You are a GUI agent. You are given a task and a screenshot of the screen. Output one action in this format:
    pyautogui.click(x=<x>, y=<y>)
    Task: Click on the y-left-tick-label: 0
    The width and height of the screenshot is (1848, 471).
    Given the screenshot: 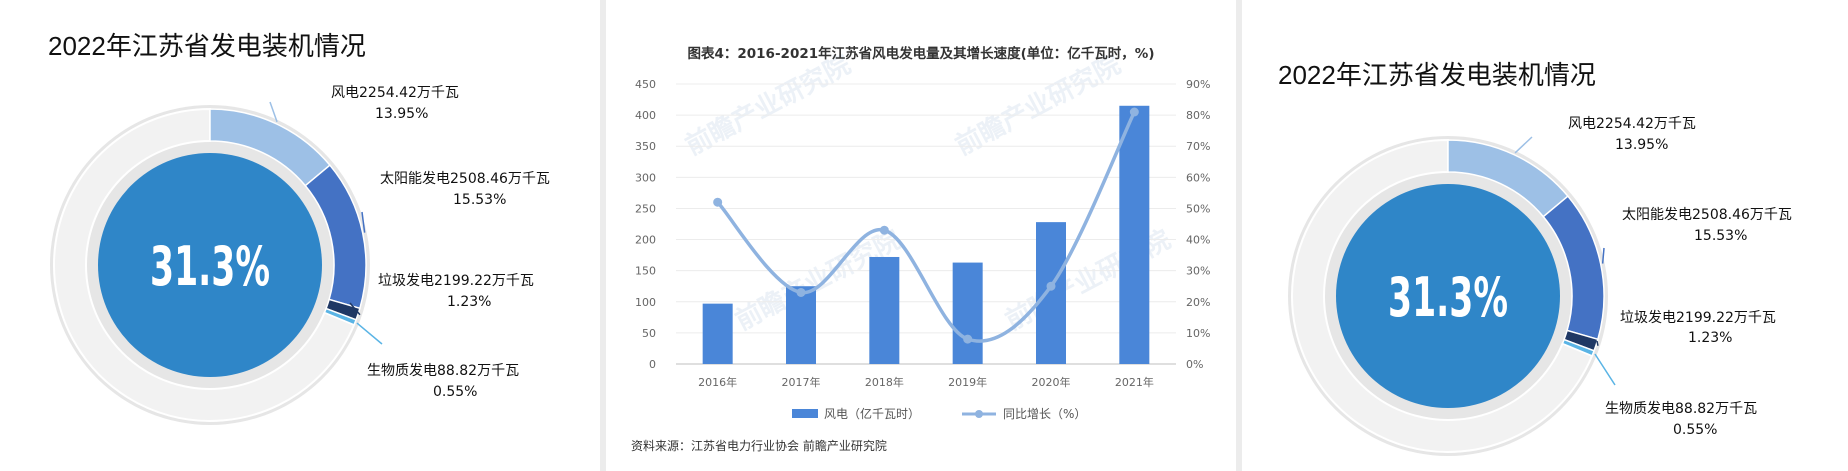 What is the action you would take?
    pyautogui.click(x=652, y=364)
    